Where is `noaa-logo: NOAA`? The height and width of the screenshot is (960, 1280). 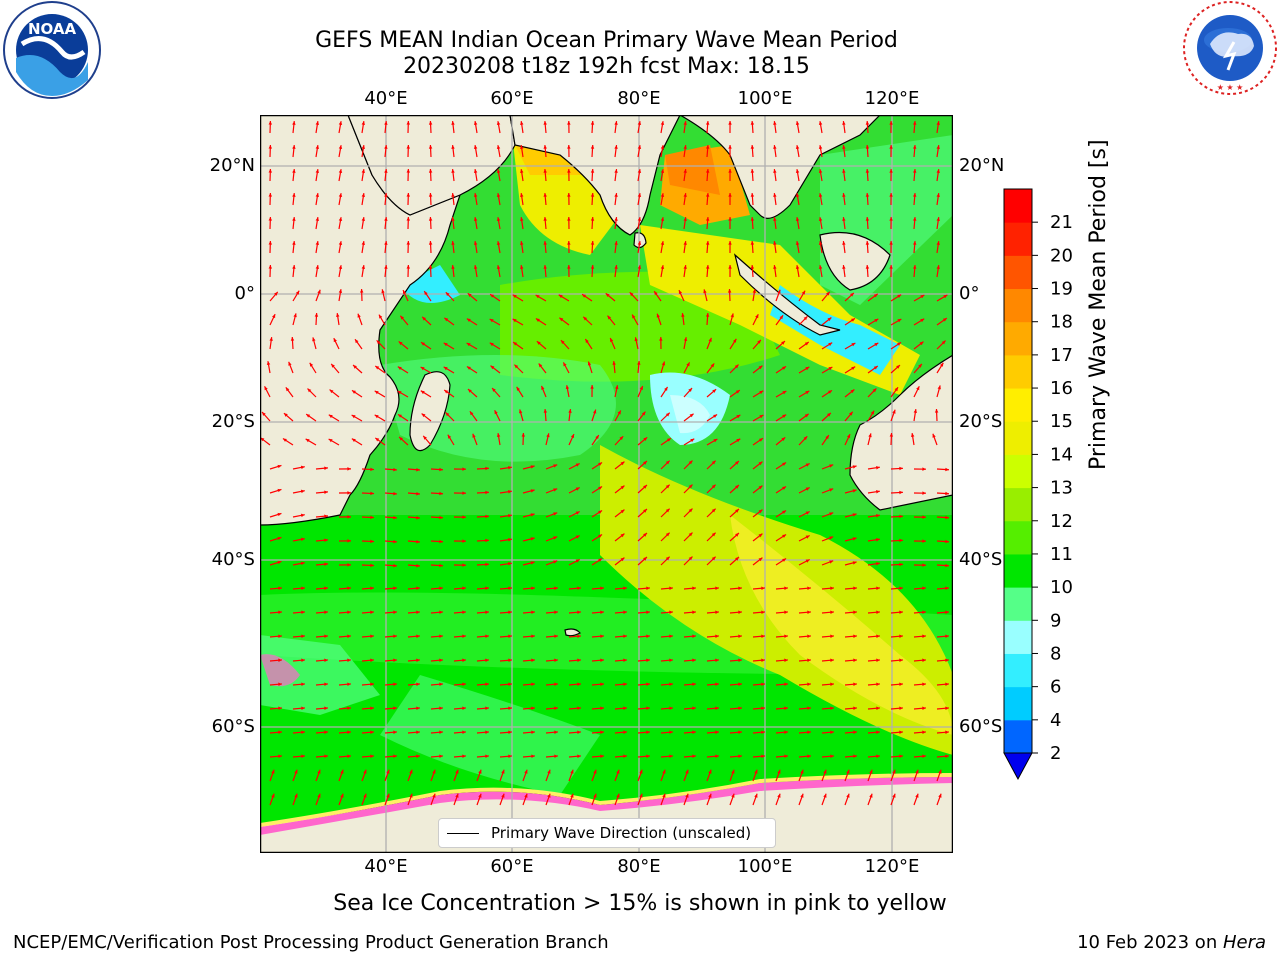 noaa-logo: NOAA is located at coordinates (52, 50).